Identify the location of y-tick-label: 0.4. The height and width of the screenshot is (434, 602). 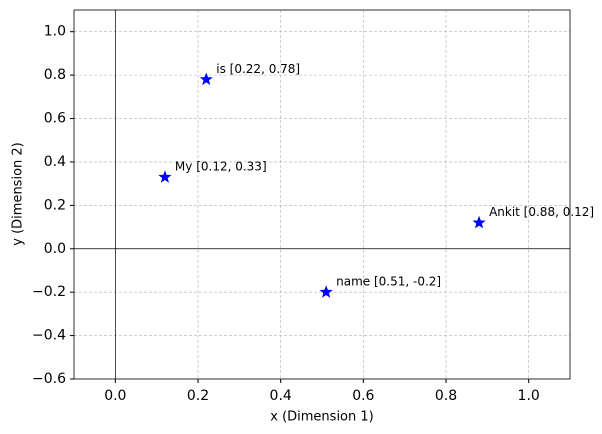
(55, 162).